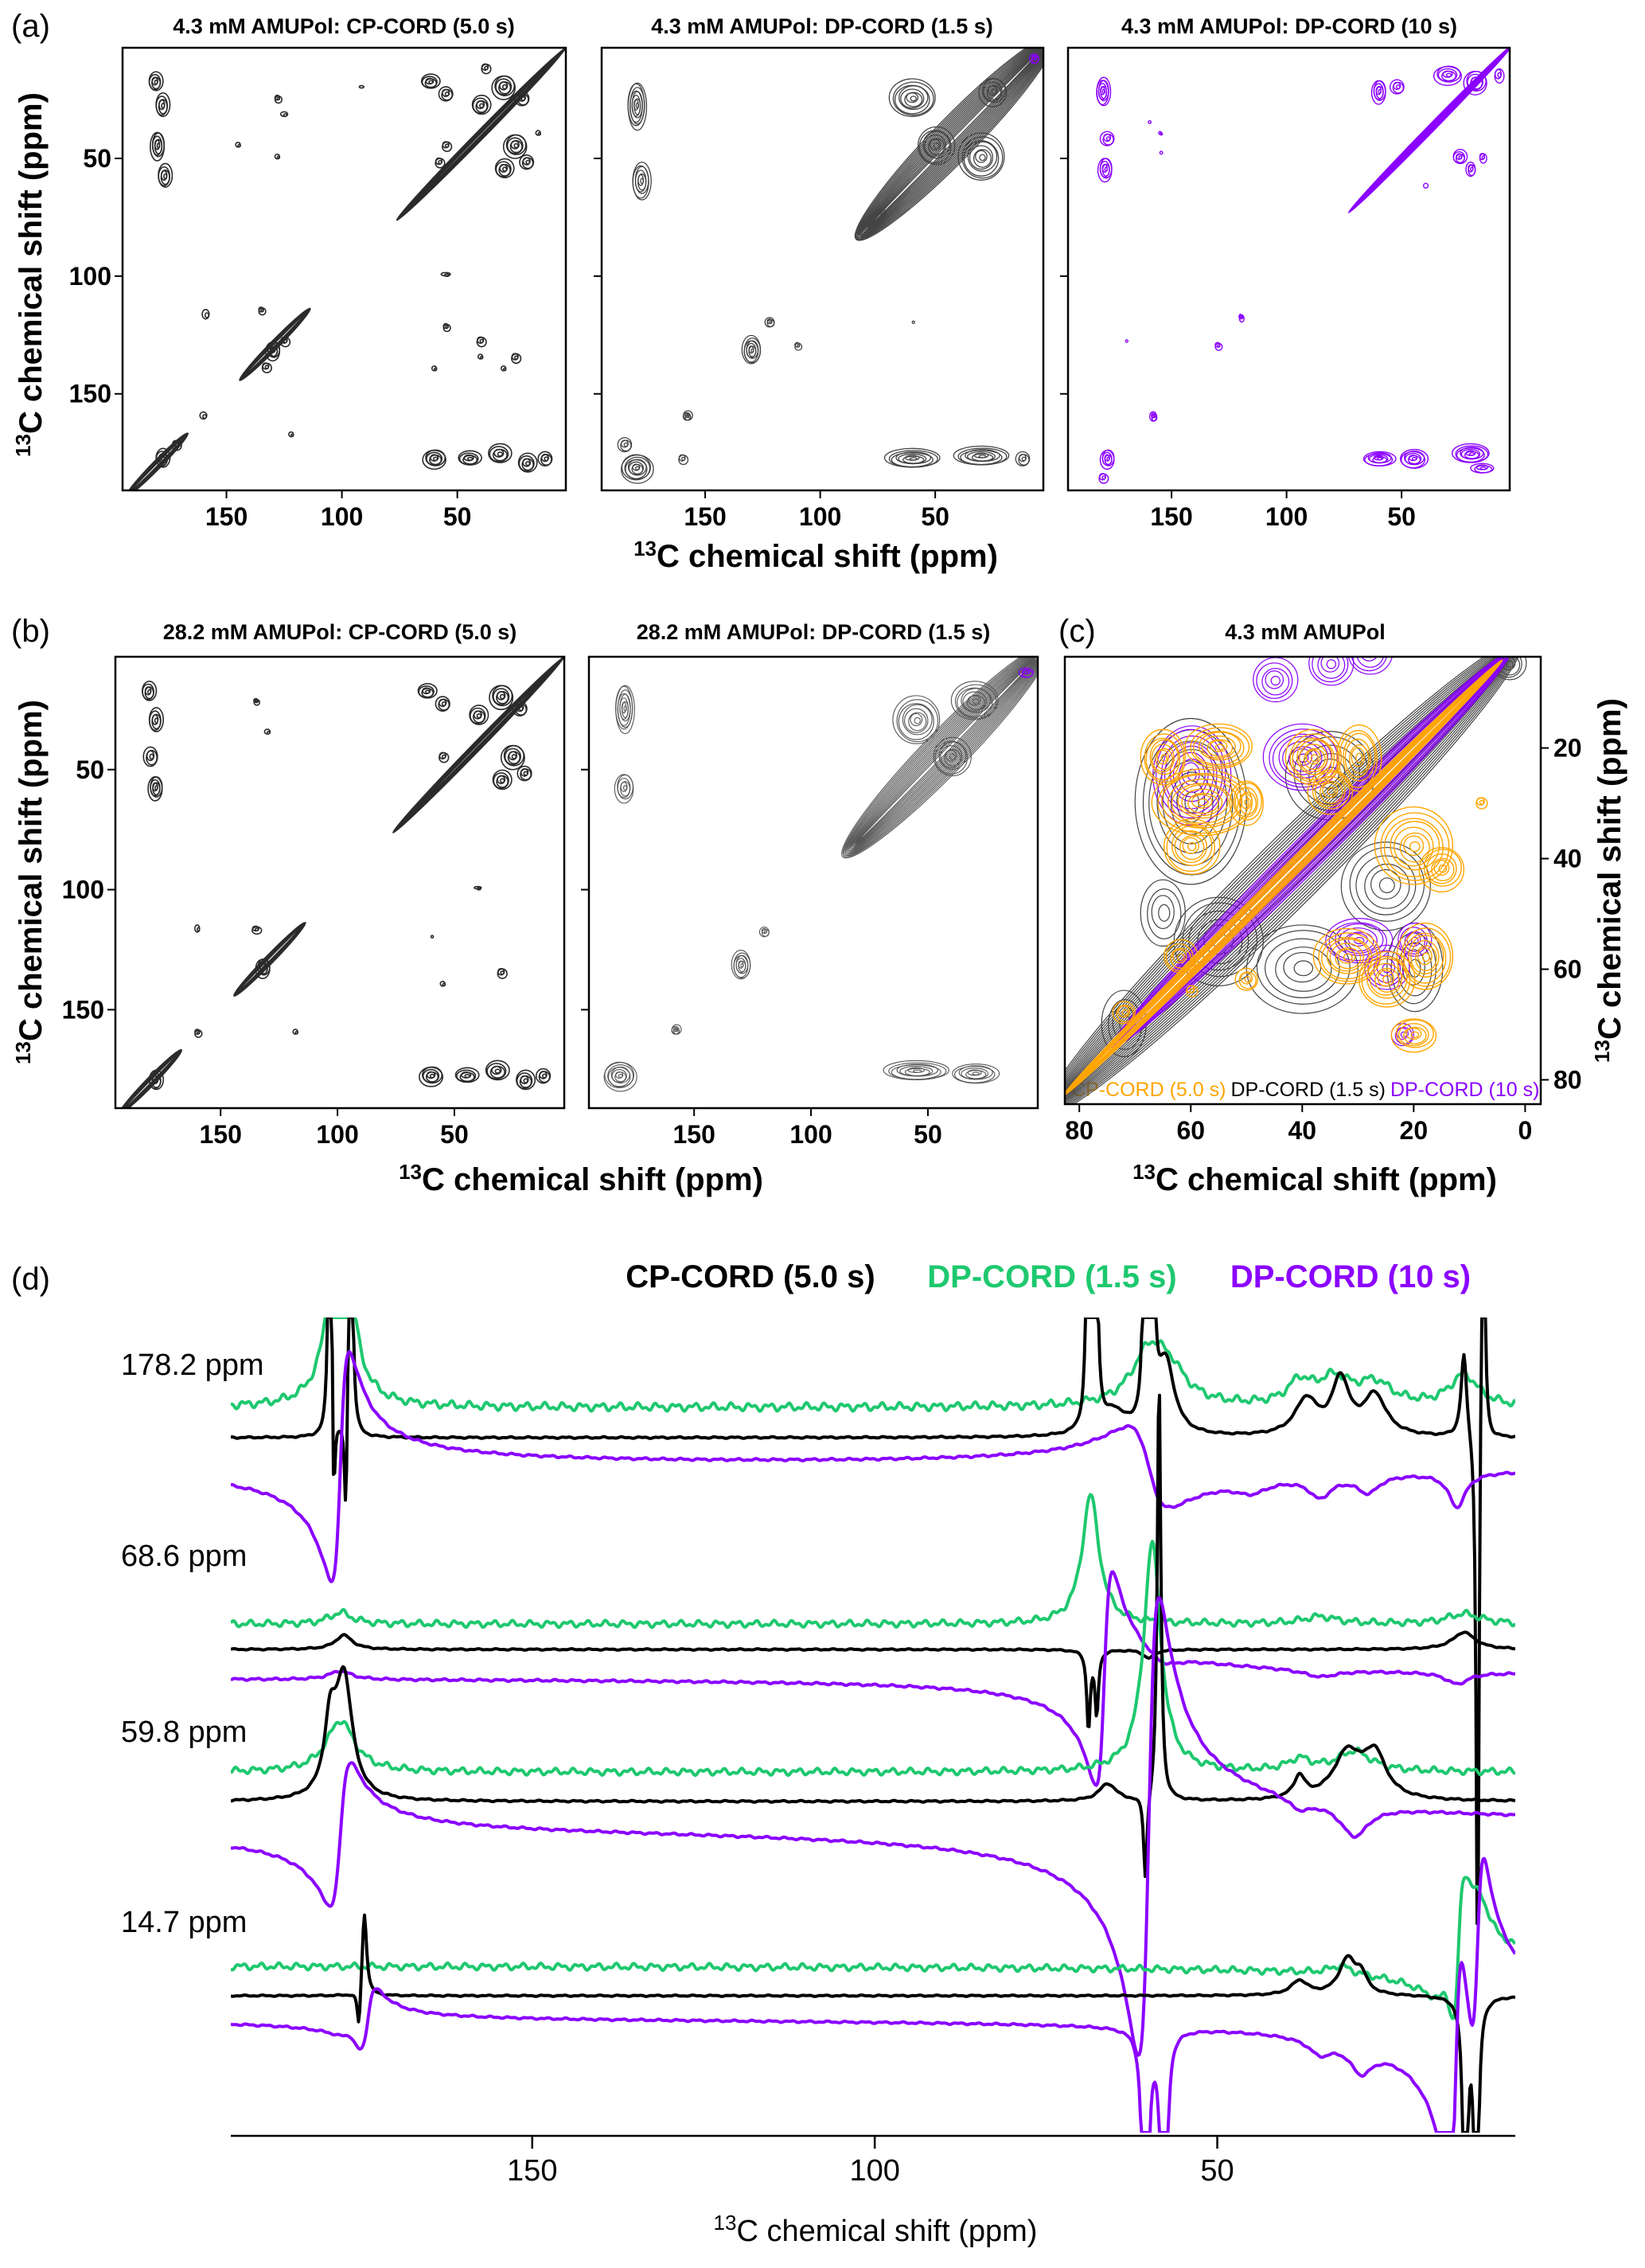 The width and height of the screenshot is (1645, 2268). Describe the element at coordinates (1026, 672) in the screenshot. I see `contour-layer` at that location.